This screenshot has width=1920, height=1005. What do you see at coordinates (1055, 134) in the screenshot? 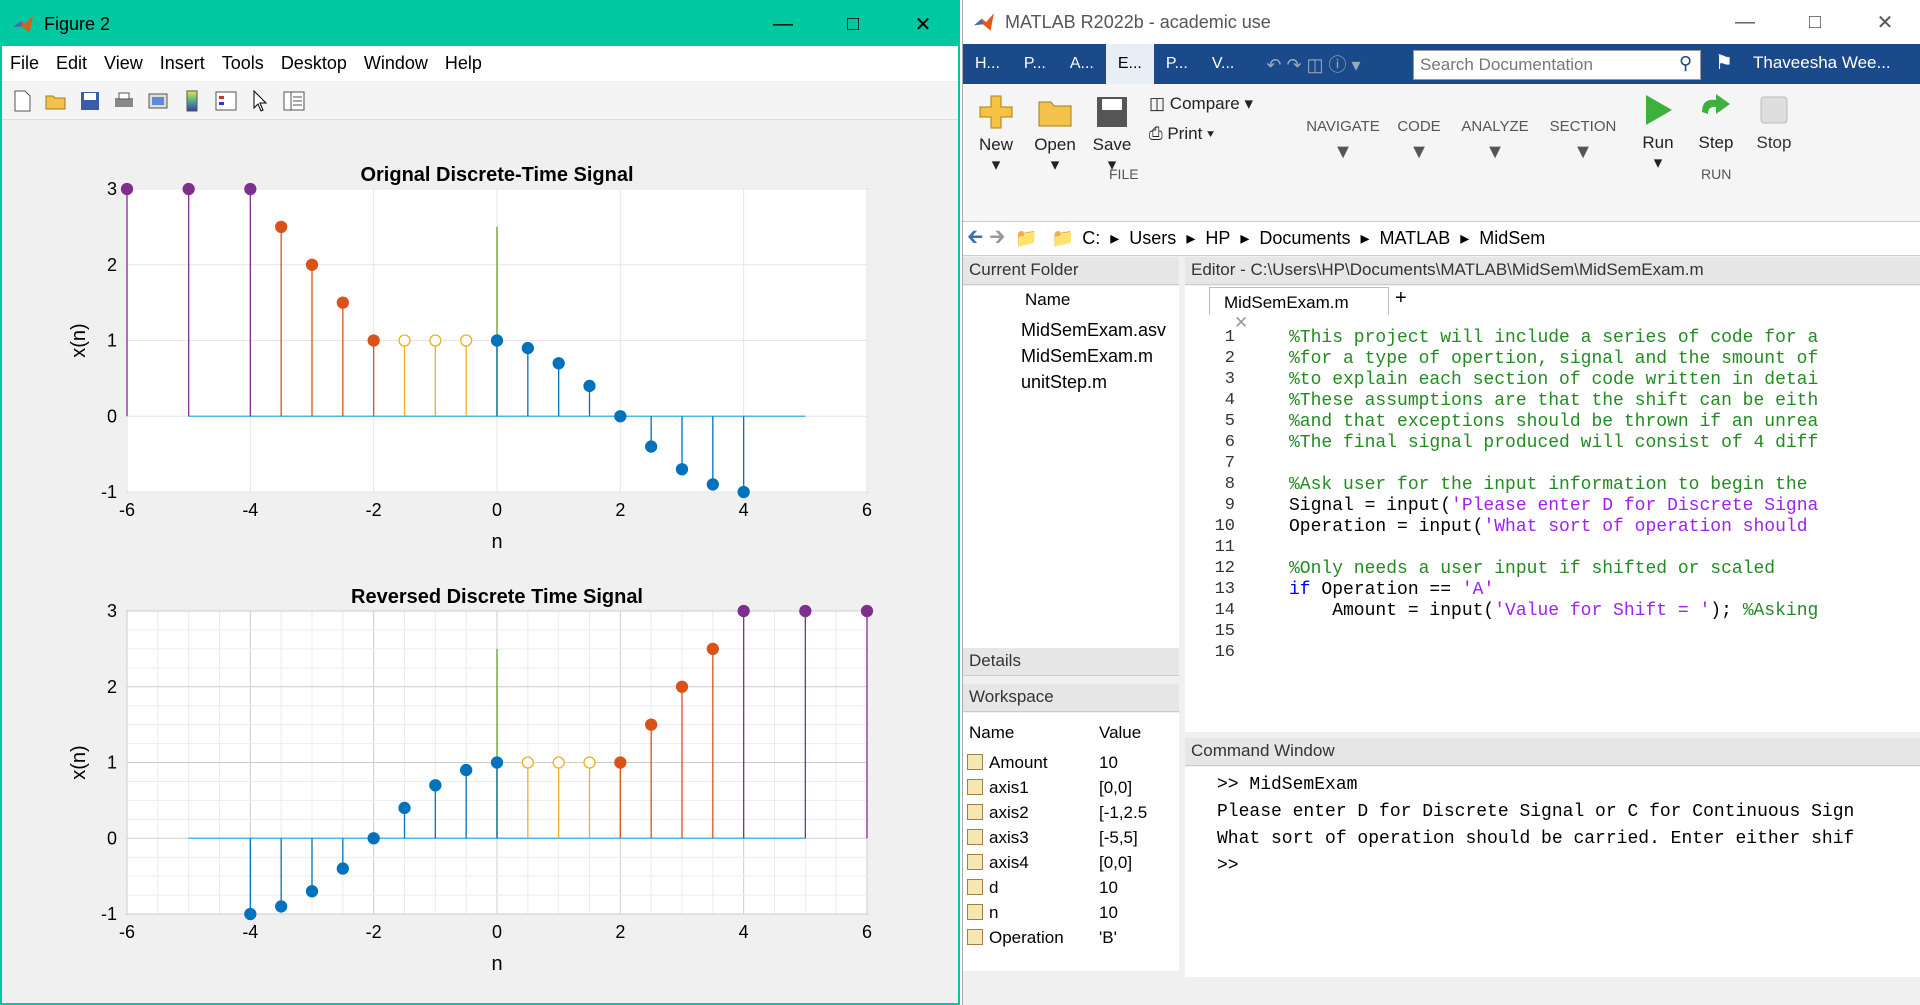
I see `open-button: Open ▾` at bounding box center [1055, 134].